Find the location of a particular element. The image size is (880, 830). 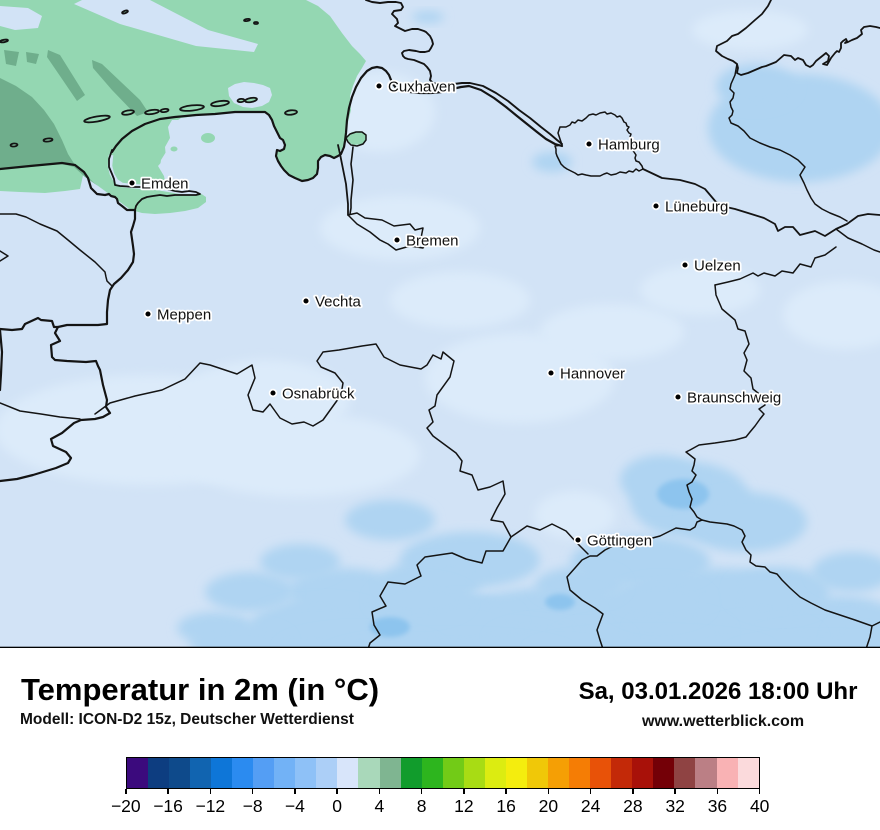

svg-text: Hamburg is located at coordinates (629, 145).